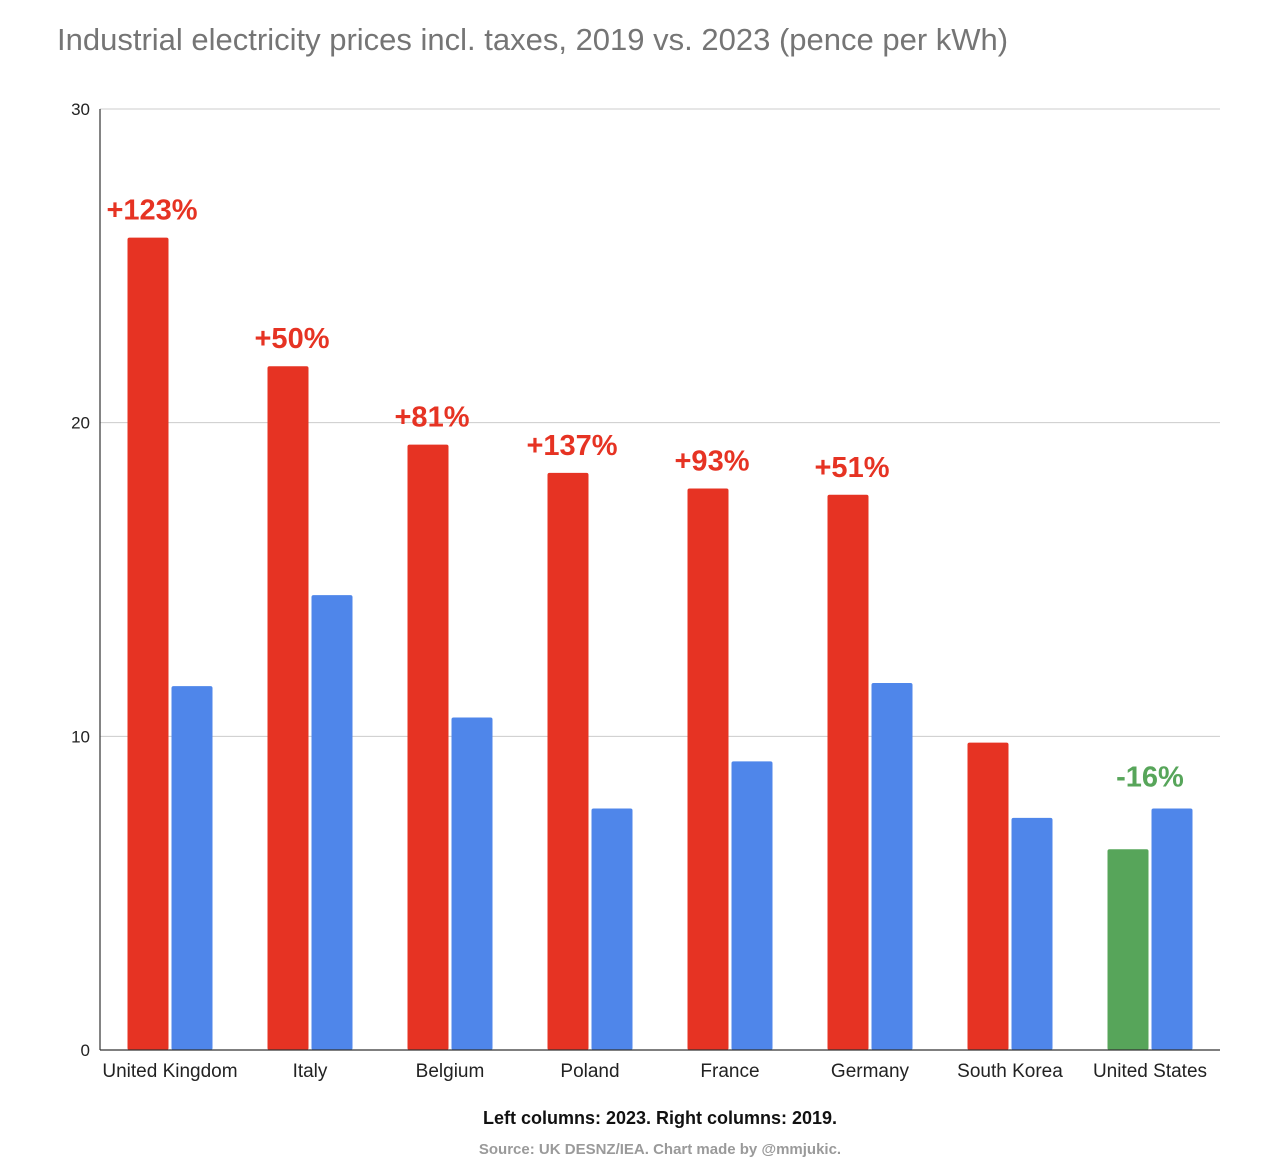  I want to click on y-tick-label: 0, so click(85, 1050).